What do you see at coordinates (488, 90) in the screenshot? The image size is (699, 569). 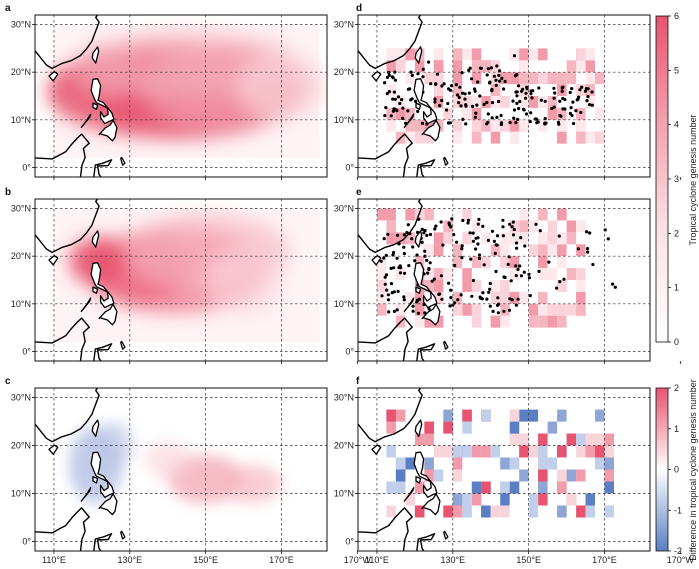 I see `genesis-points` at bounding box center [488, 90].